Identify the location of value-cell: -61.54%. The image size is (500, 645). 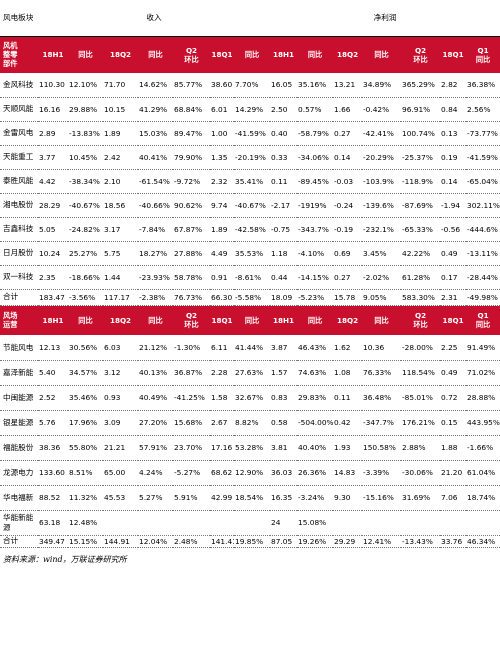
(155, 181).